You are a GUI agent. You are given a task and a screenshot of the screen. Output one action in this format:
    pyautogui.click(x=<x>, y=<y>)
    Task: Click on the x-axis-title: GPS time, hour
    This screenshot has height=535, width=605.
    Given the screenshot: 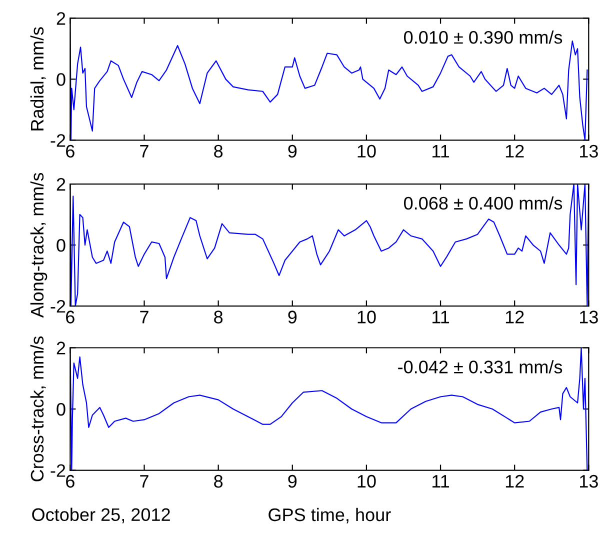 What is the action you would take?
    pyautogui.click(x=329, y=516)
    